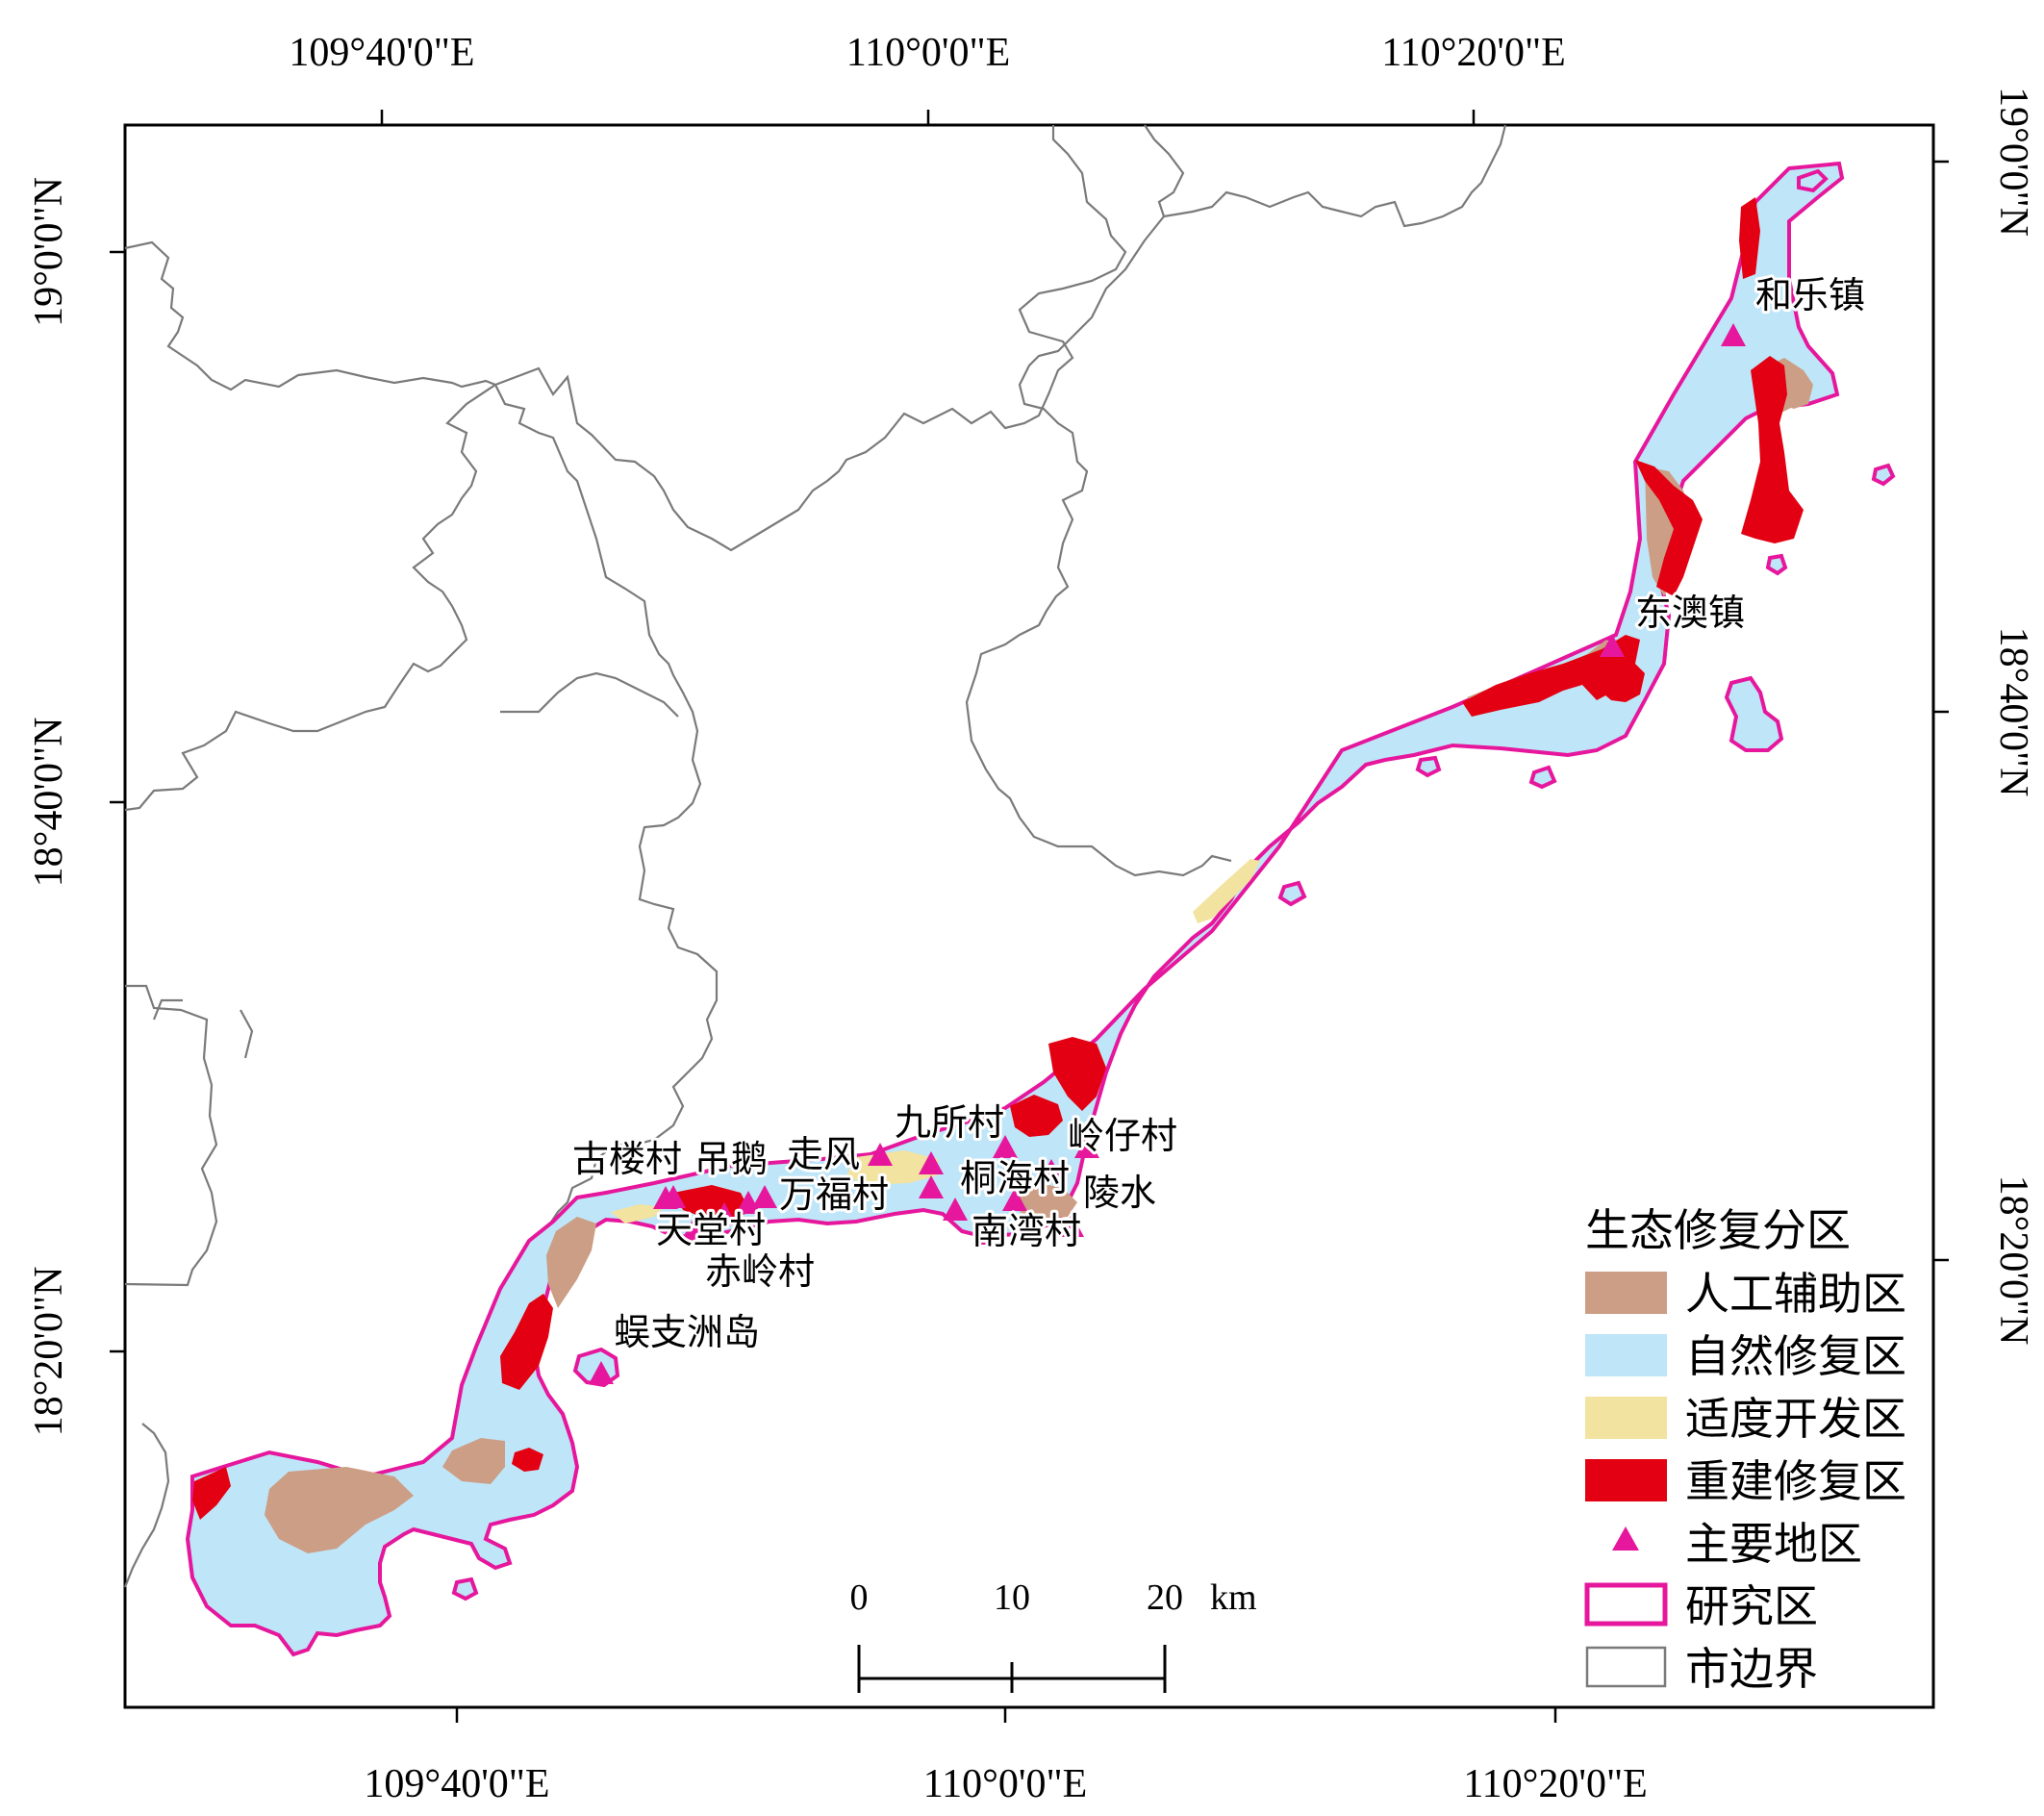 Image resolution: width=2044 pixels, height=1816 pixels. Describe the element at coordinates (49, 1352) in the screenshot. I see `left-lat-label-3: 18°20'0"N` at that location.